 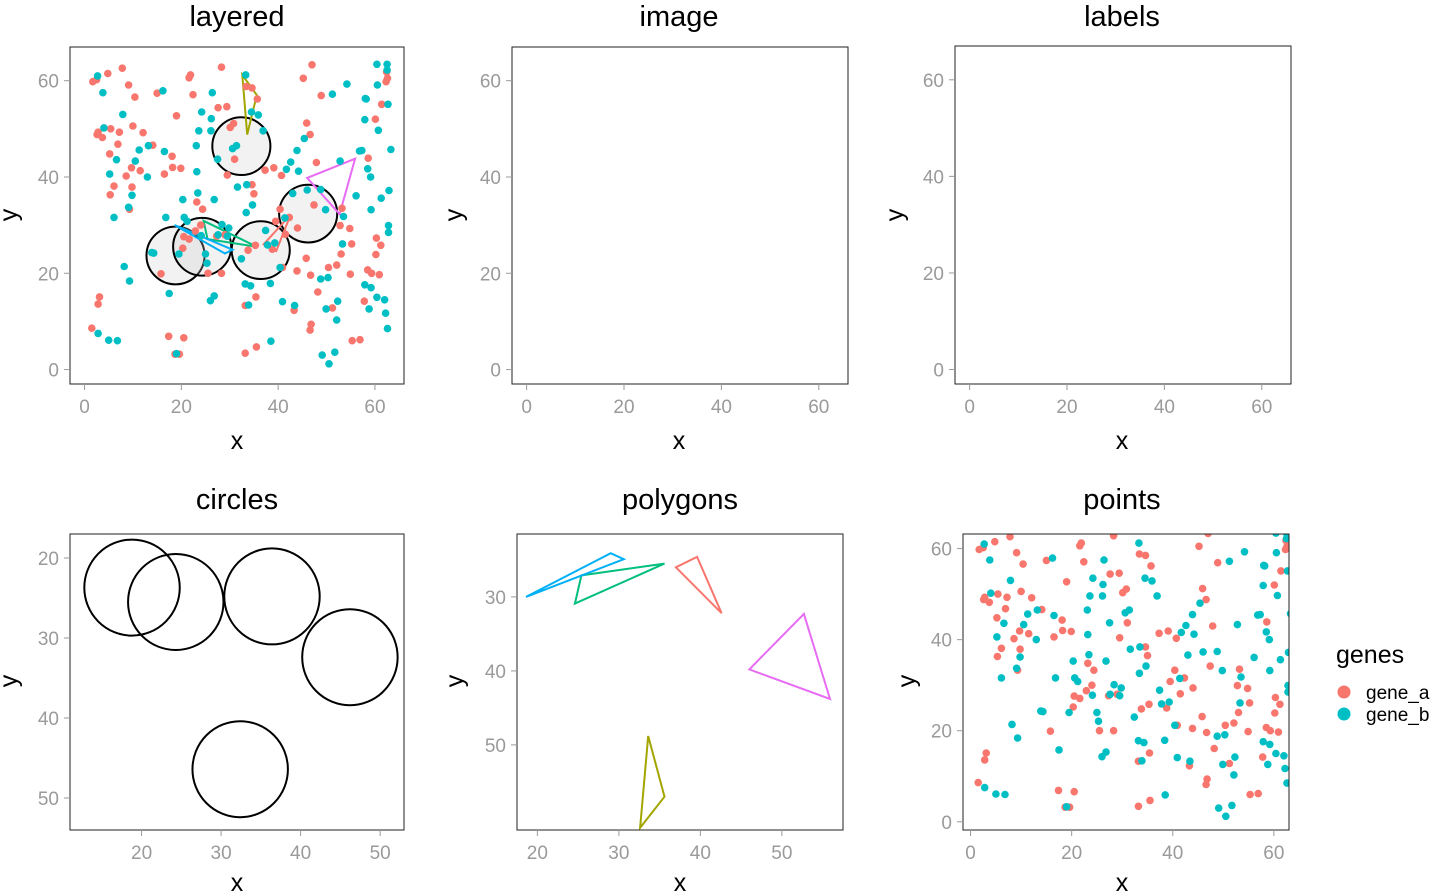 What do you see at coordinates (236, 17) in the screenshot?
I see `panel-title: layered` at bounding box center [236, 17].